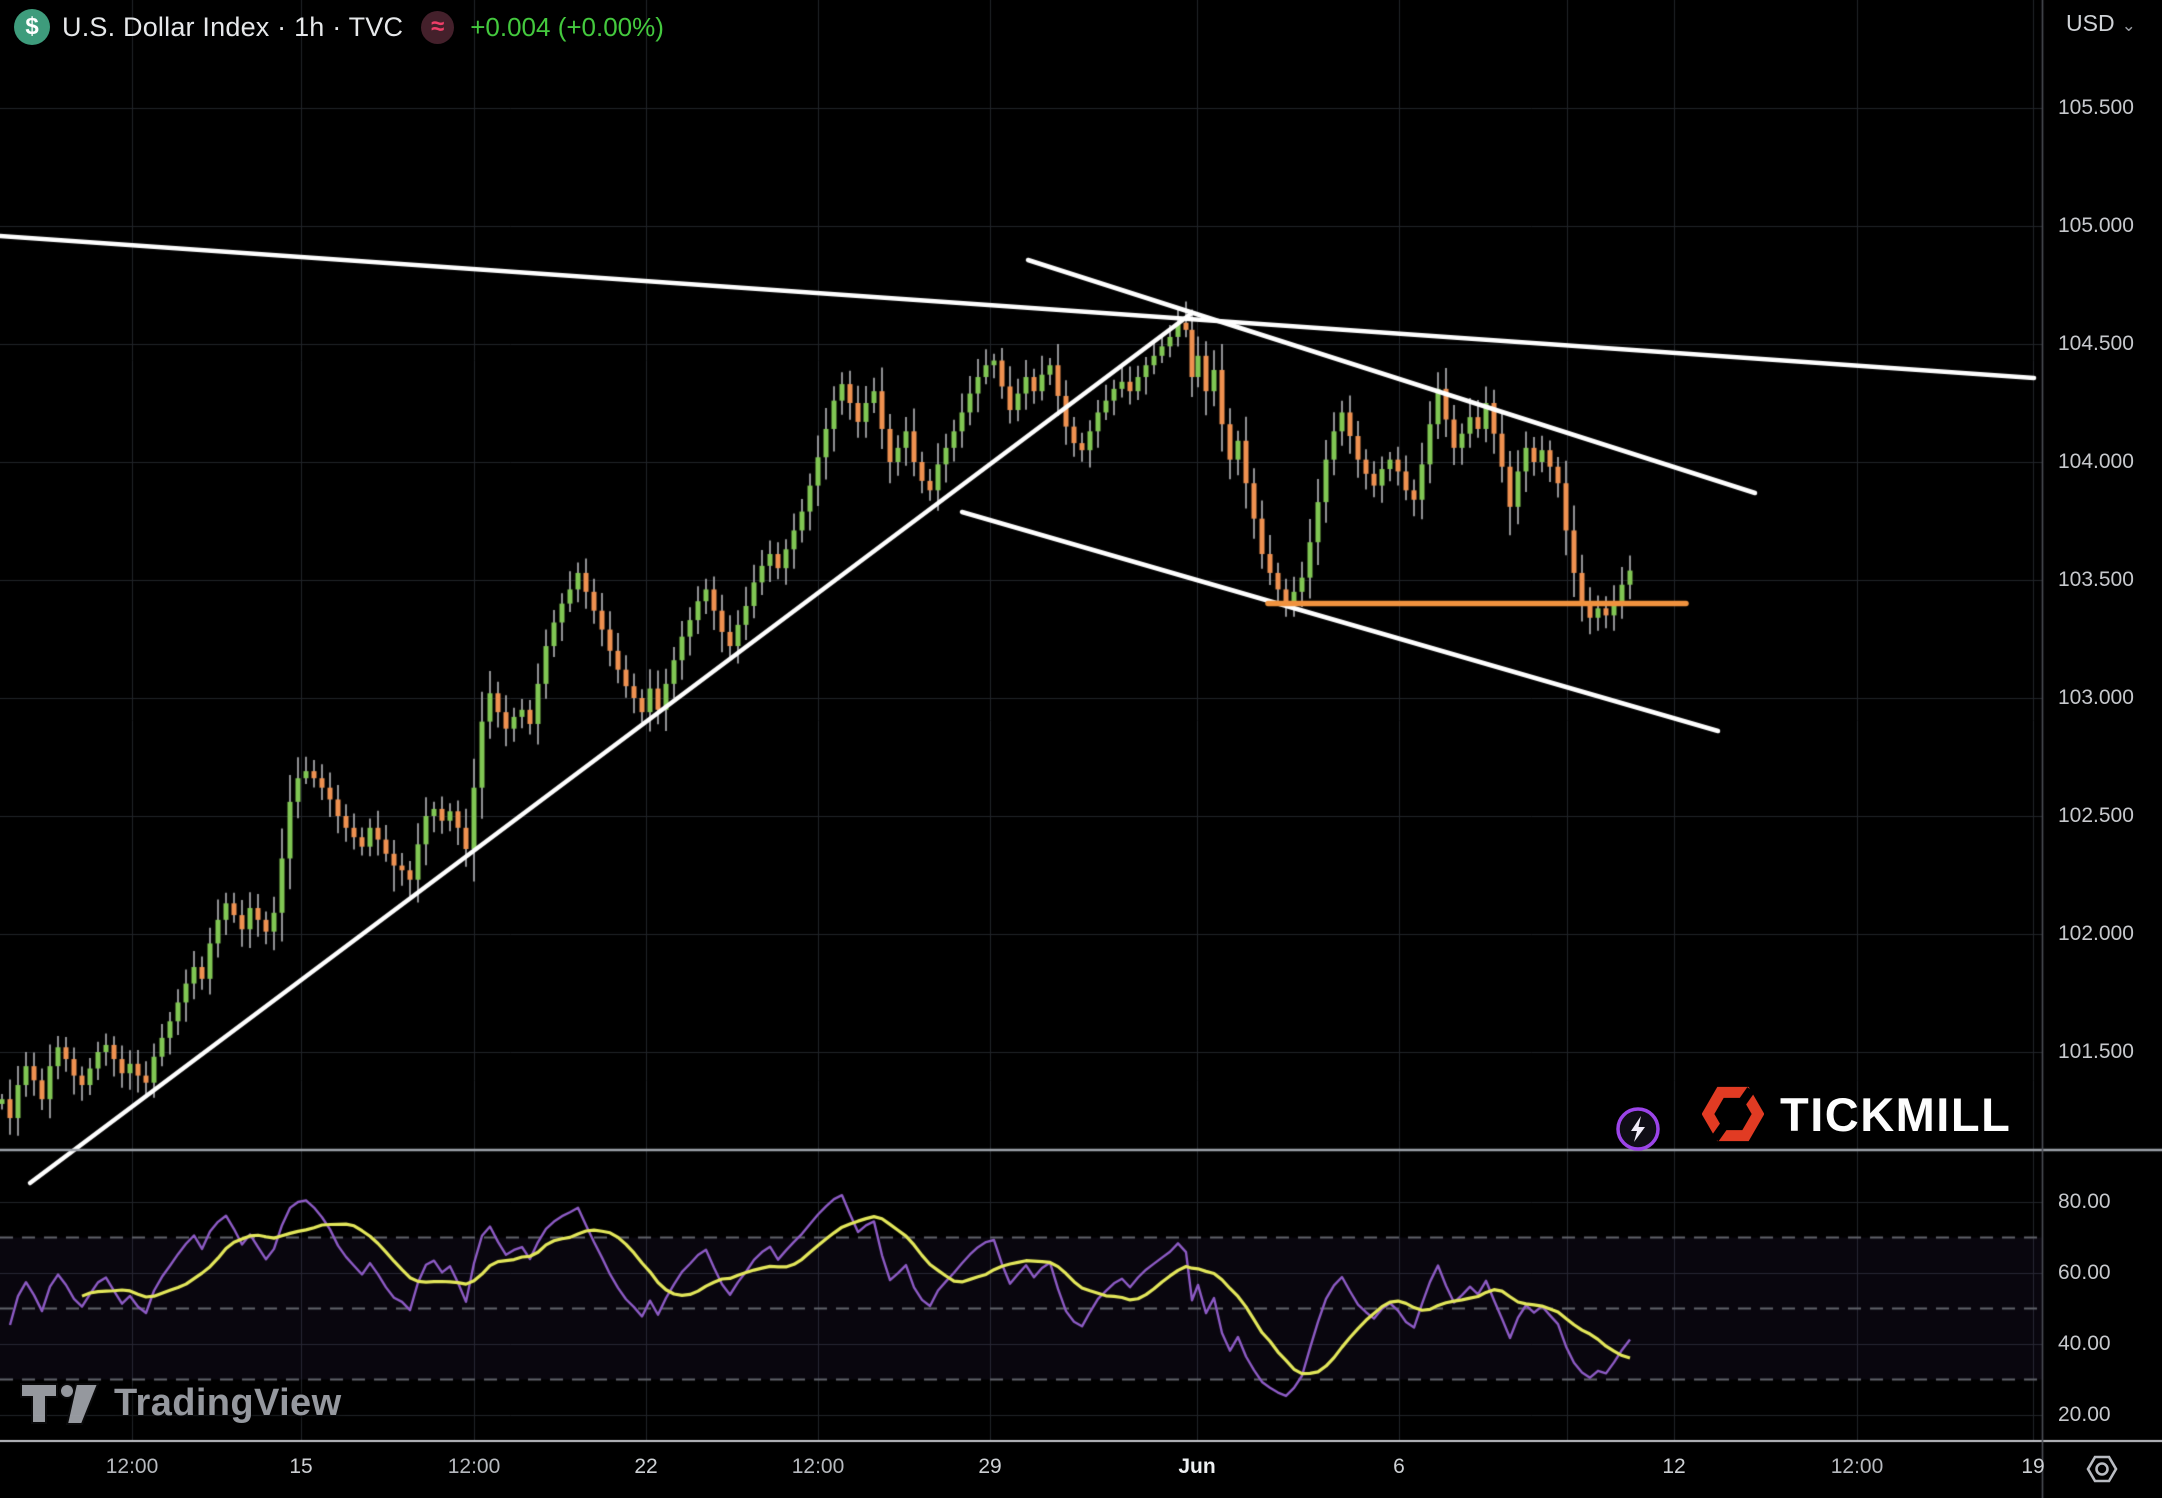 This screenshot has height=1498, width=2162. What do you see at coordinates (2096, 107) in the screenshot?
I see `price-axis-label: 105.500` at bounding box center [2096, 107].